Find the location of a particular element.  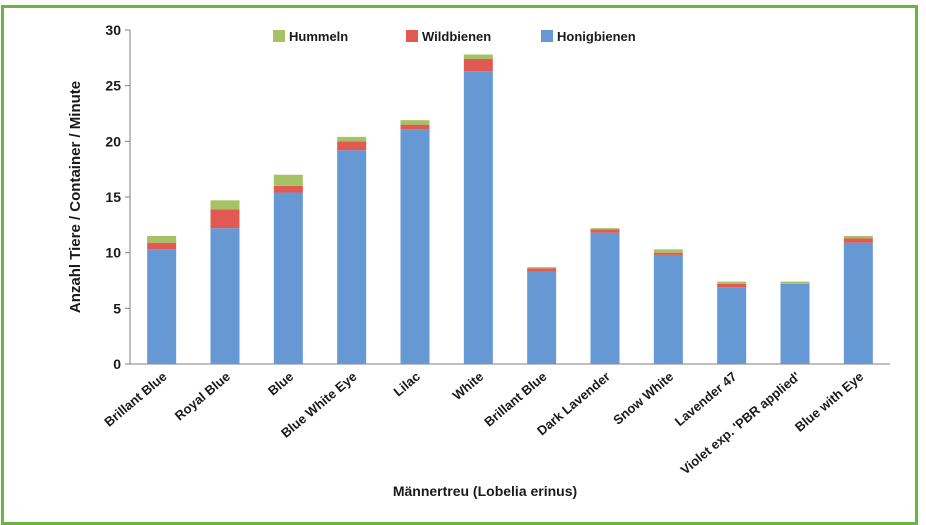

x-tick-label: Snow White is located at coordinates (643, 398).